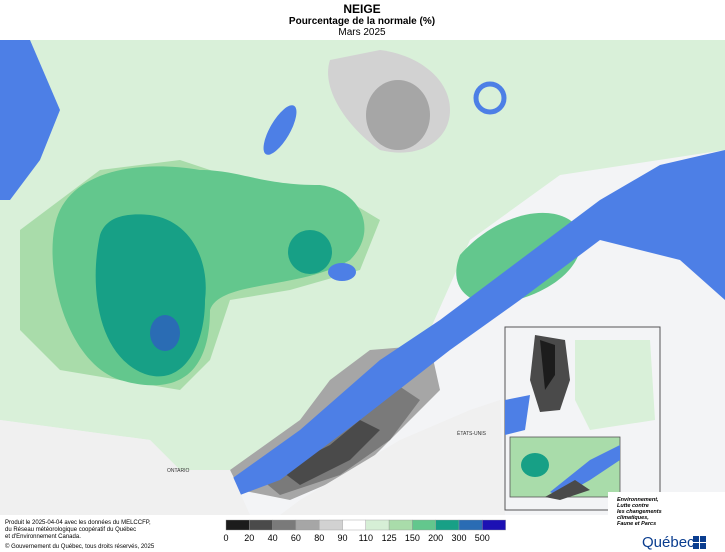 Image resolution: width=725 pixels, height=552 pixels. Describe the element at coordinates (472, 433) in the screenshot. I see `label-usa: ÉTATS-UNIS` at that location.